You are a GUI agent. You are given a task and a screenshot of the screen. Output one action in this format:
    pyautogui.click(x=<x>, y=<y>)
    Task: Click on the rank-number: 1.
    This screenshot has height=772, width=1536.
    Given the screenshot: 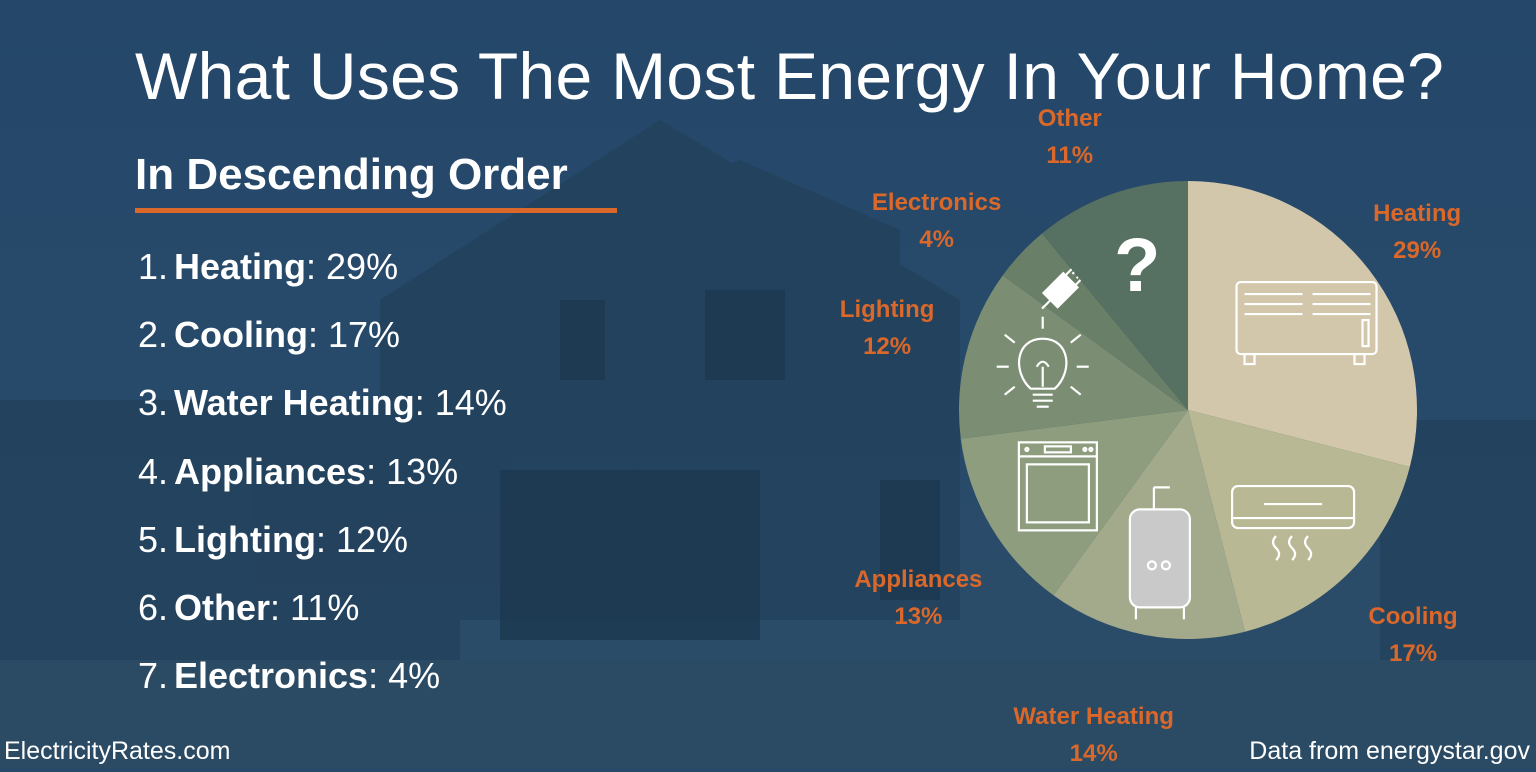 What is the action you would take?
    pyautogui.click(x=153, y=266)
    